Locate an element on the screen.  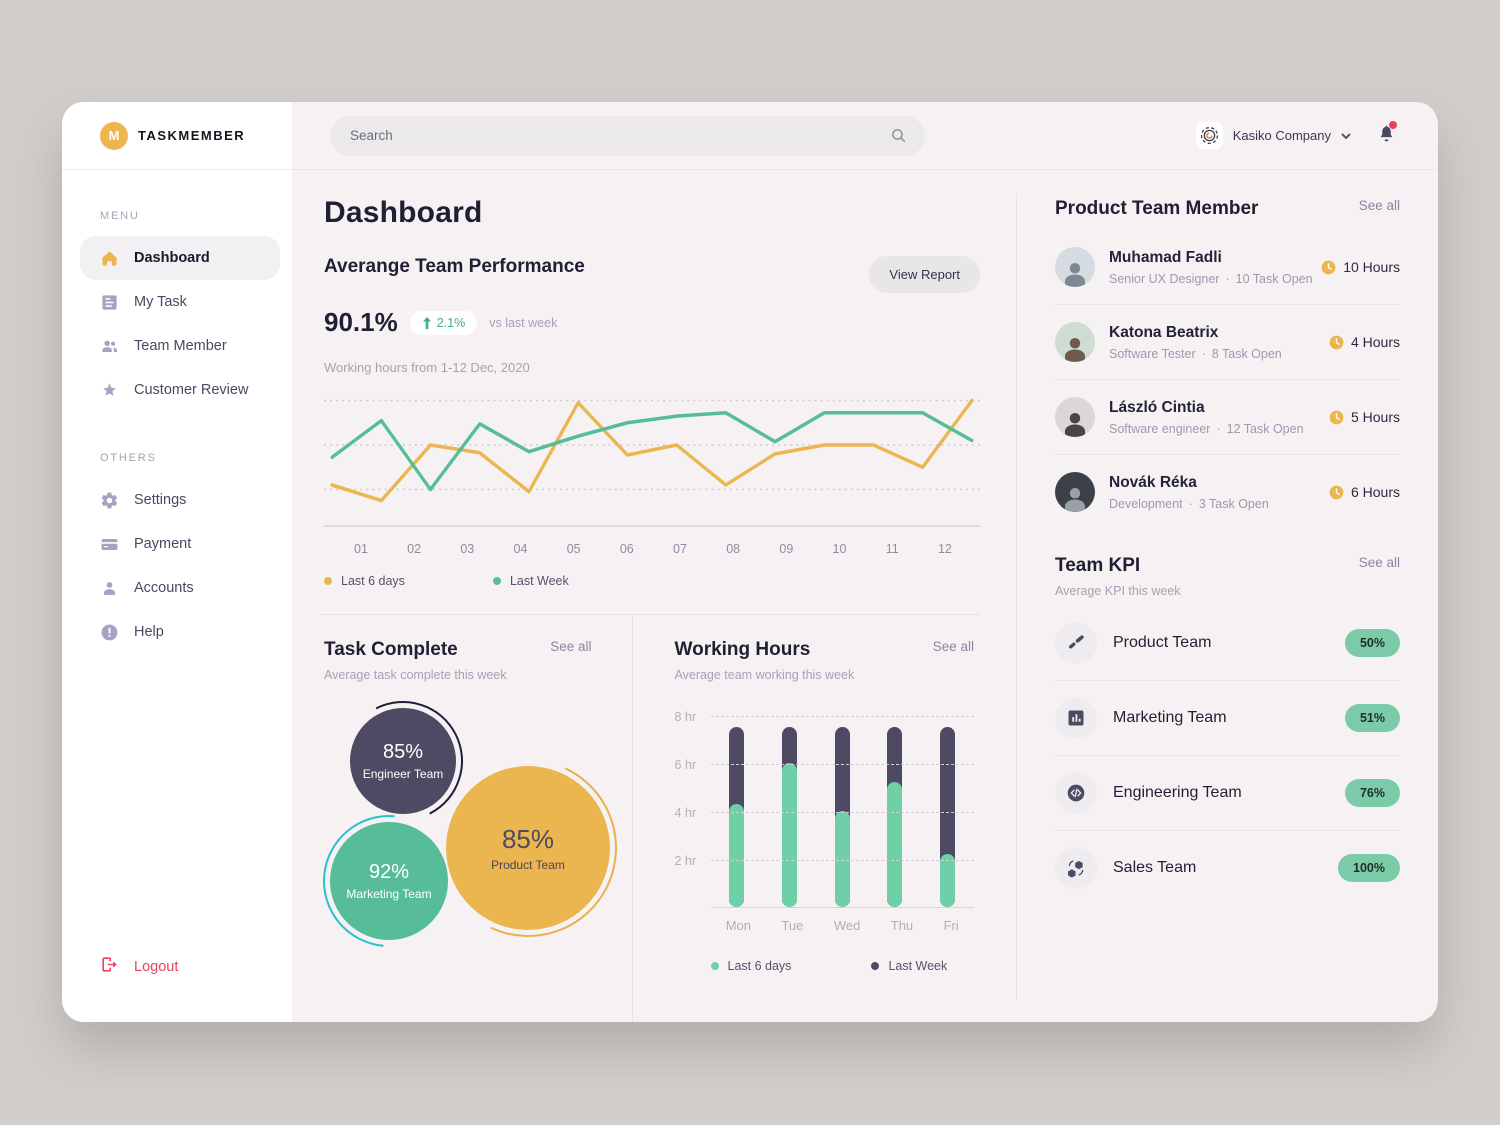
dark-dot-icon is located at coordinates (875, 966).